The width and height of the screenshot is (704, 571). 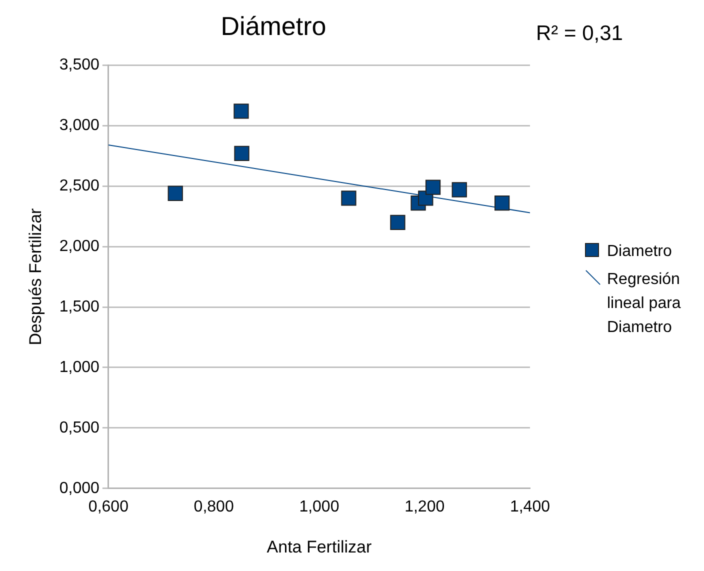 What do you see at coordinates (79, 307) in the screenshot?
I see `y-tick-label: 1,500` at bounding box center [79, 307].